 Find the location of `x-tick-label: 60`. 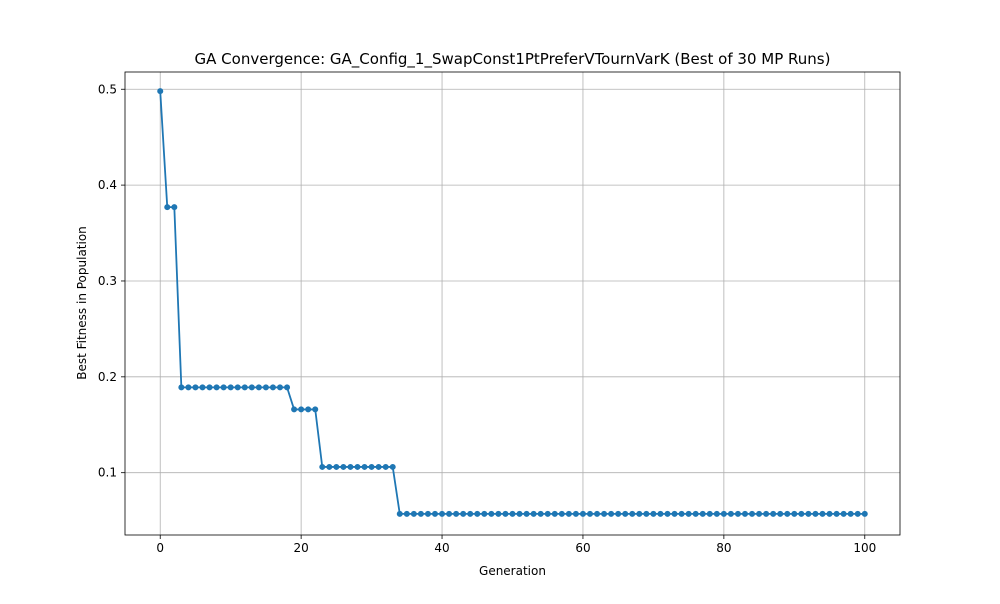

x-tick-label: 60 is located at coordinates (582, 548).